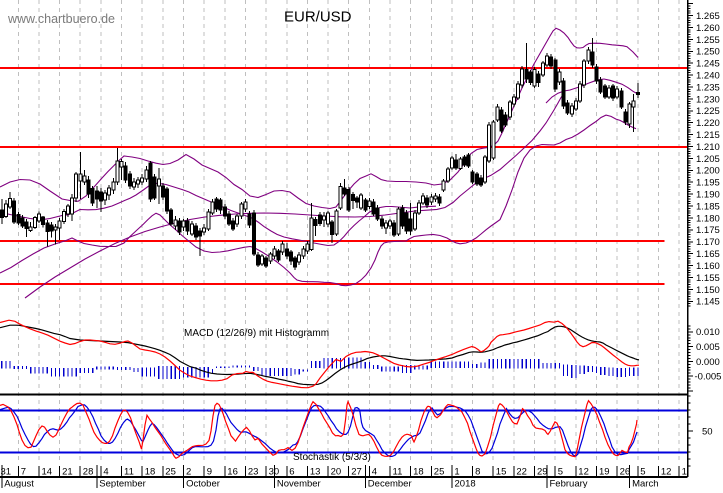 This screenshot has height=493, width=723. I want to click on svg-text: 50, so click(707, 432).